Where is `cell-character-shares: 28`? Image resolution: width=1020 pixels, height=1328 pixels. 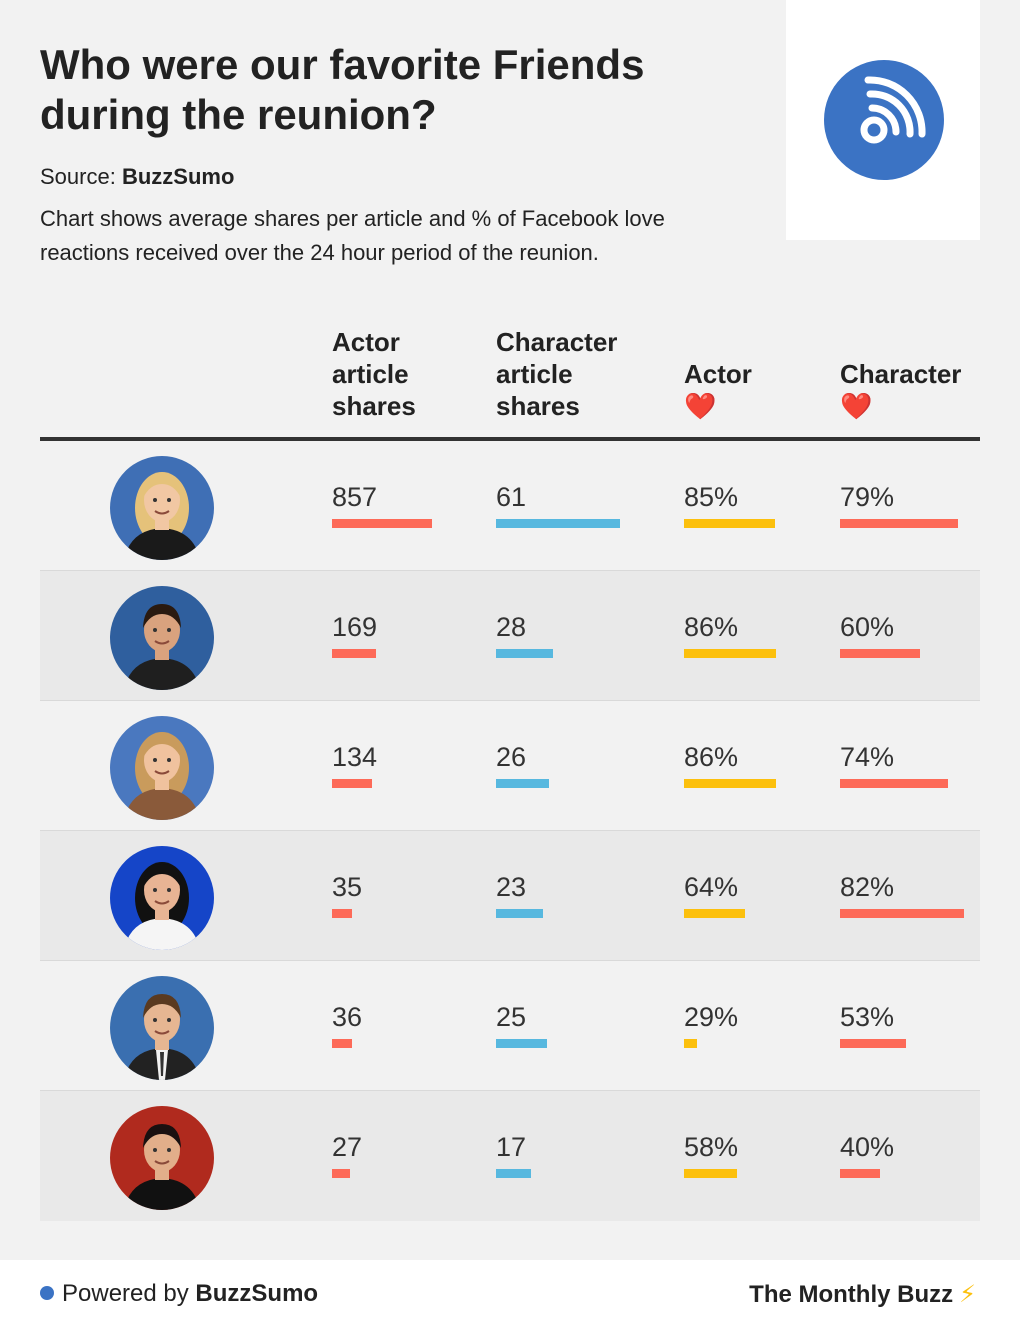
cell-character-shares: 28 is located at coordinates (524, 634).